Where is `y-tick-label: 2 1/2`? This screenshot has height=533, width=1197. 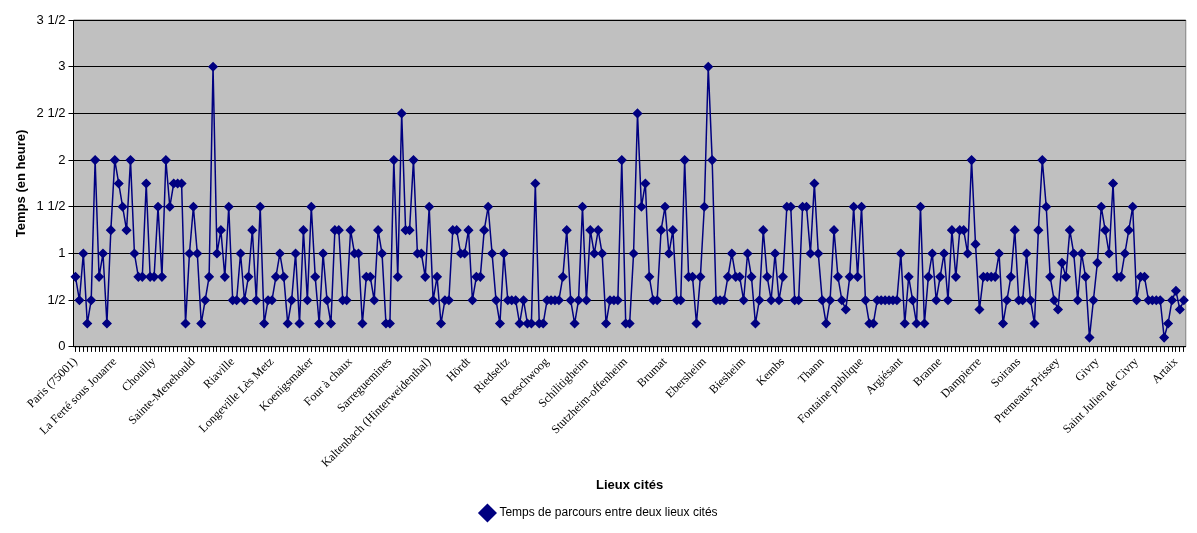
y-tick-label: 2 1/2 is located at coordinates (51, 112).